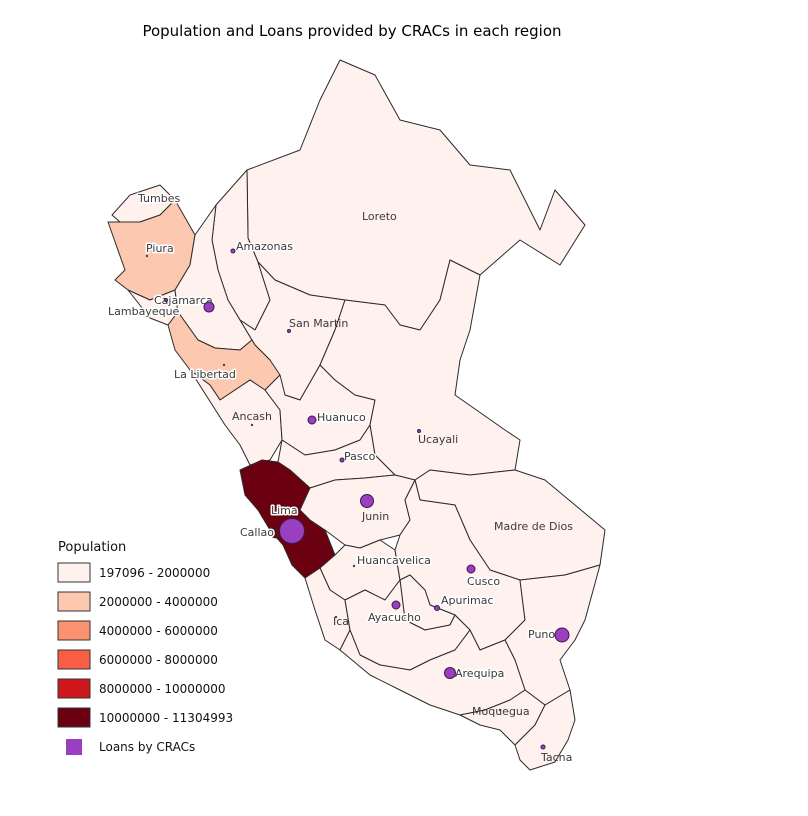  I want to click on loan-bubble-amazonas, so click(233, 251).